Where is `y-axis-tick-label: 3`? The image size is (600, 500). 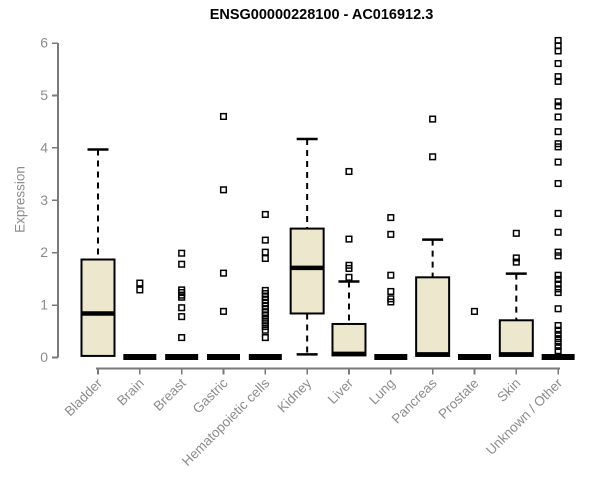
y-axis-tick-label: 3 is located at coordinates (44, 200).